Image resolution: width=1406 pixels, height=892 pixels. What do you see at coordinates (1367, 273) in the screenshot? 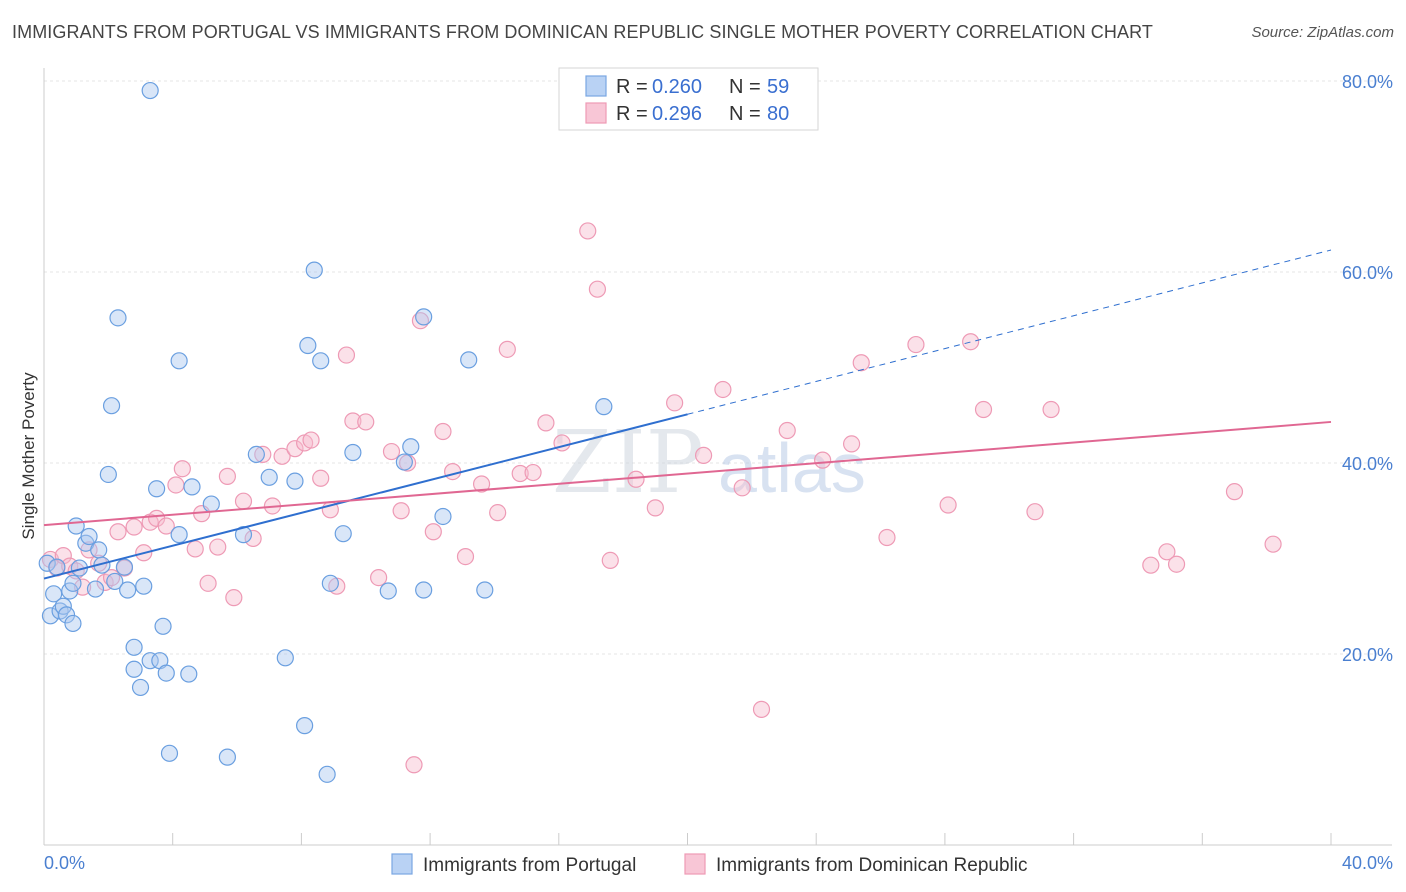
I see `y-tick-label-60: 60.0%` at bounding box center [1367, 273].